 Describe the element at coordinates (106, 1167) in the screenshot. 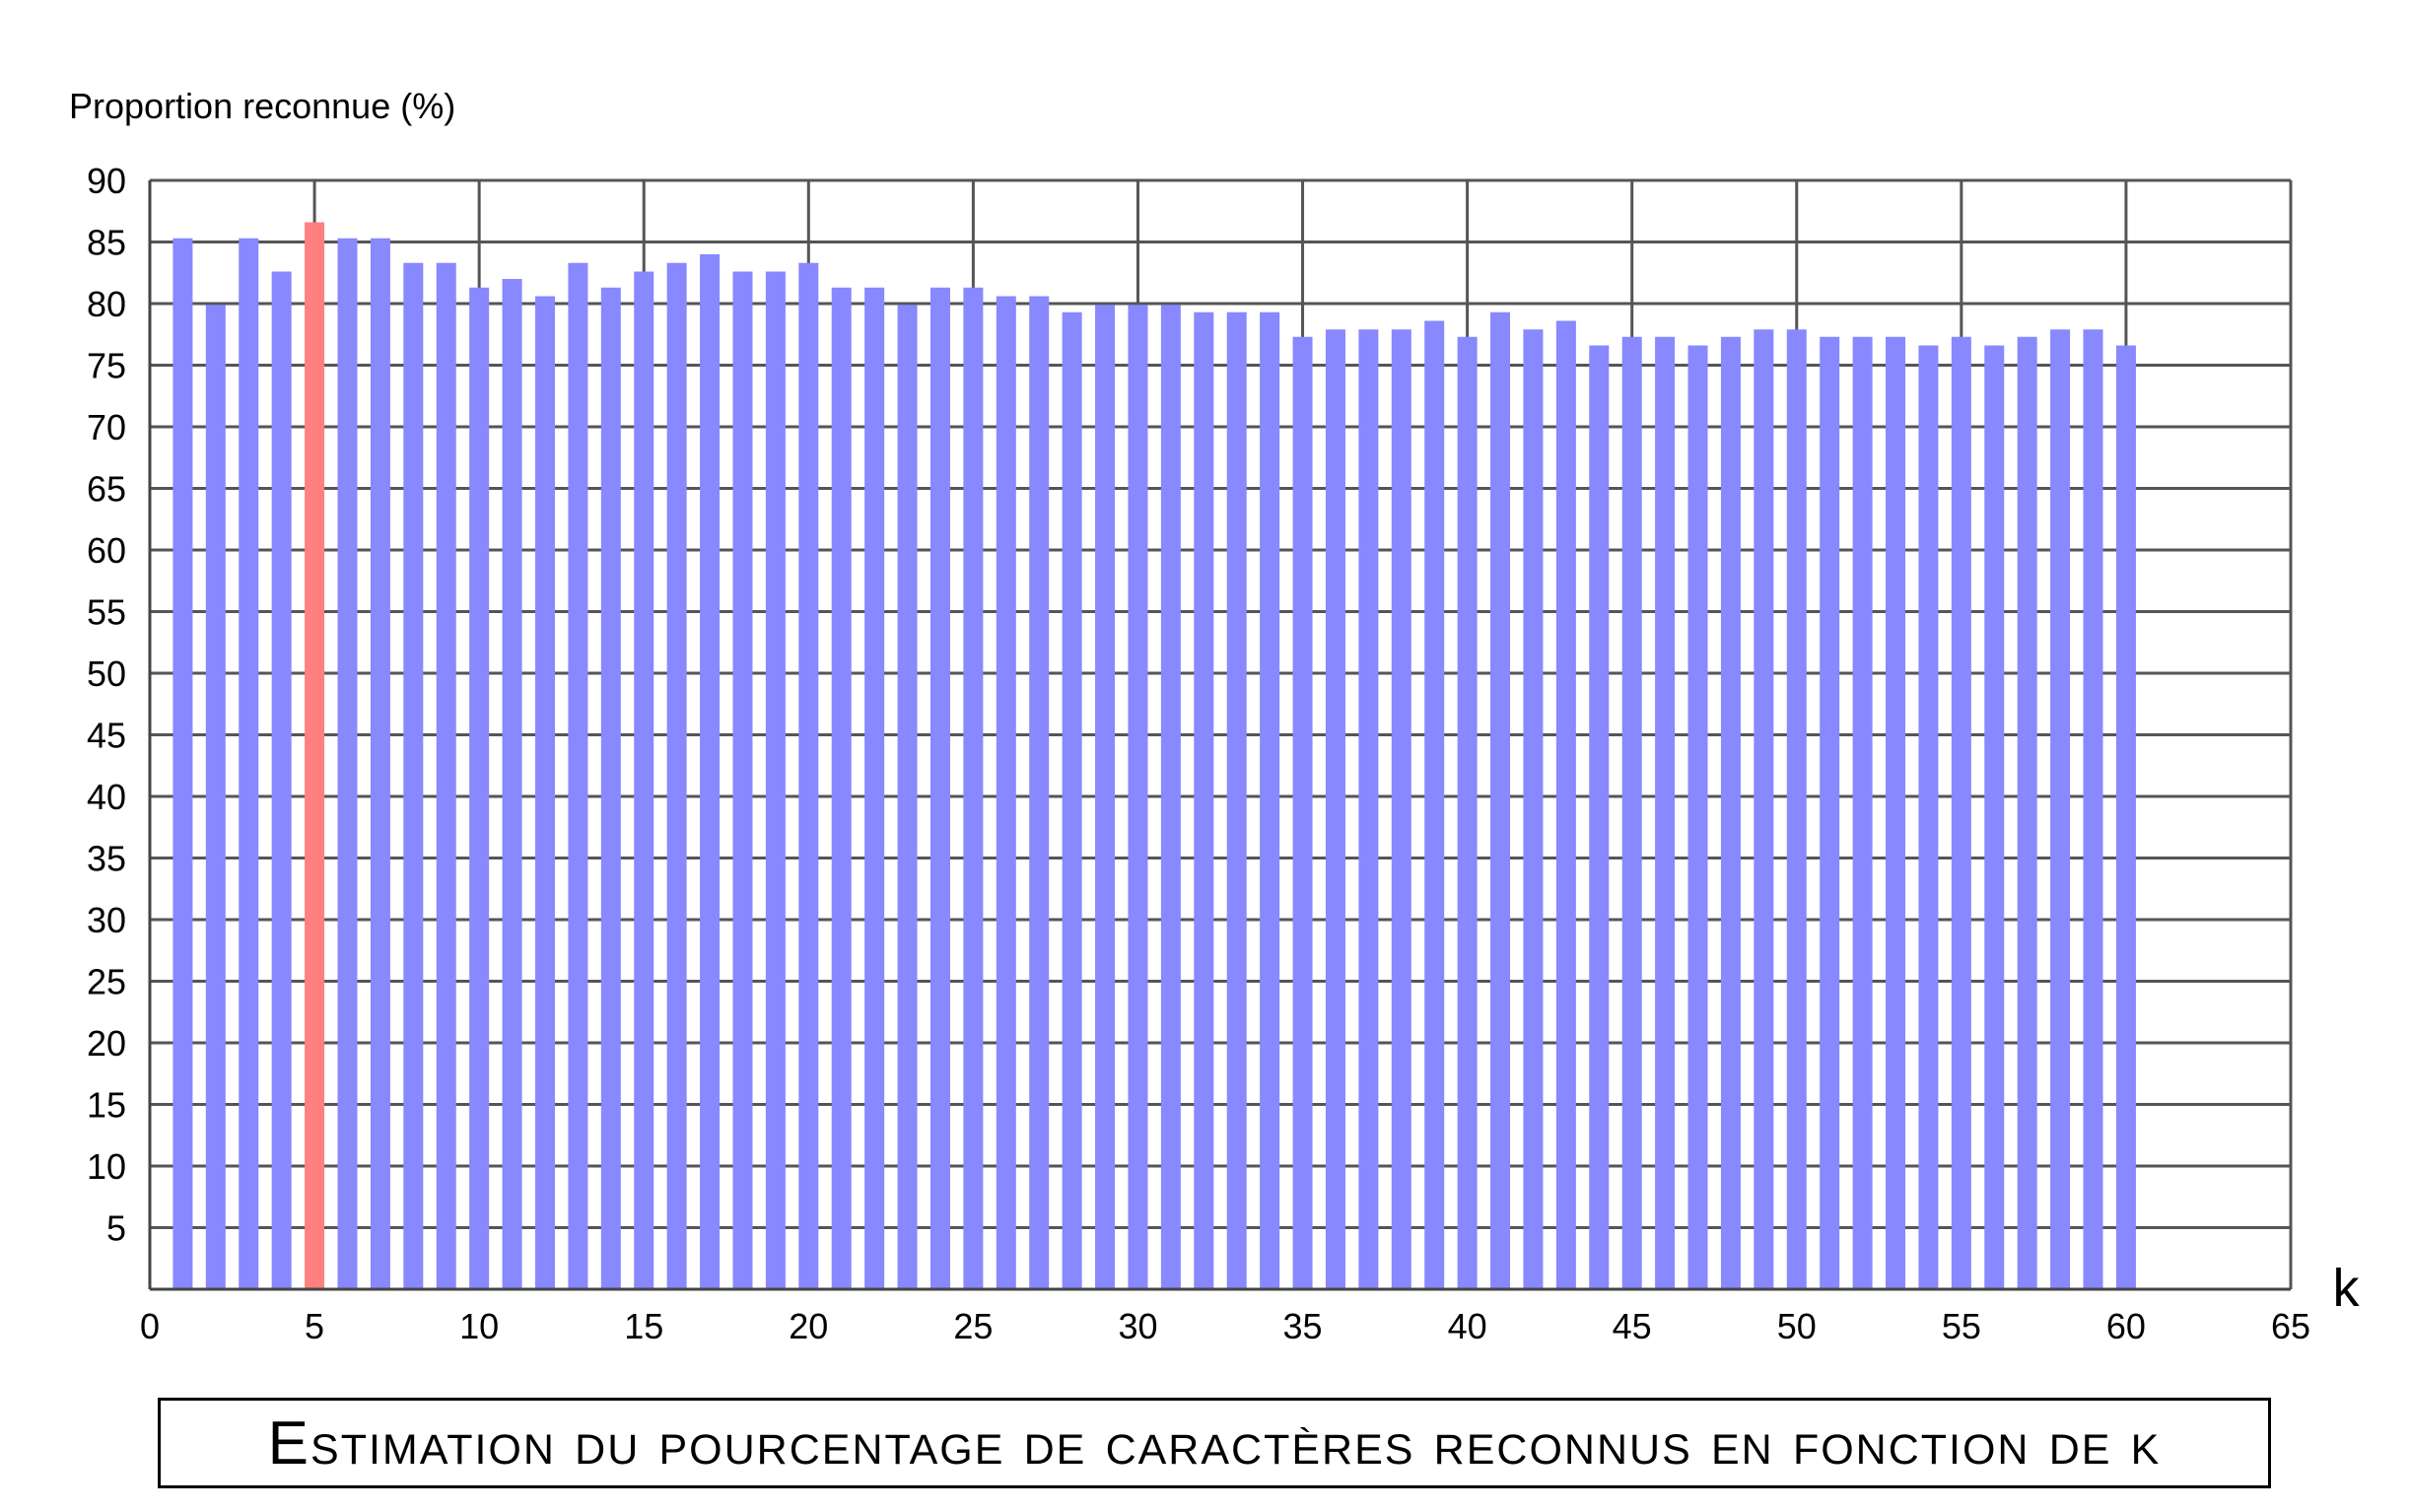

I see `y-tick-label: 10` at that location.